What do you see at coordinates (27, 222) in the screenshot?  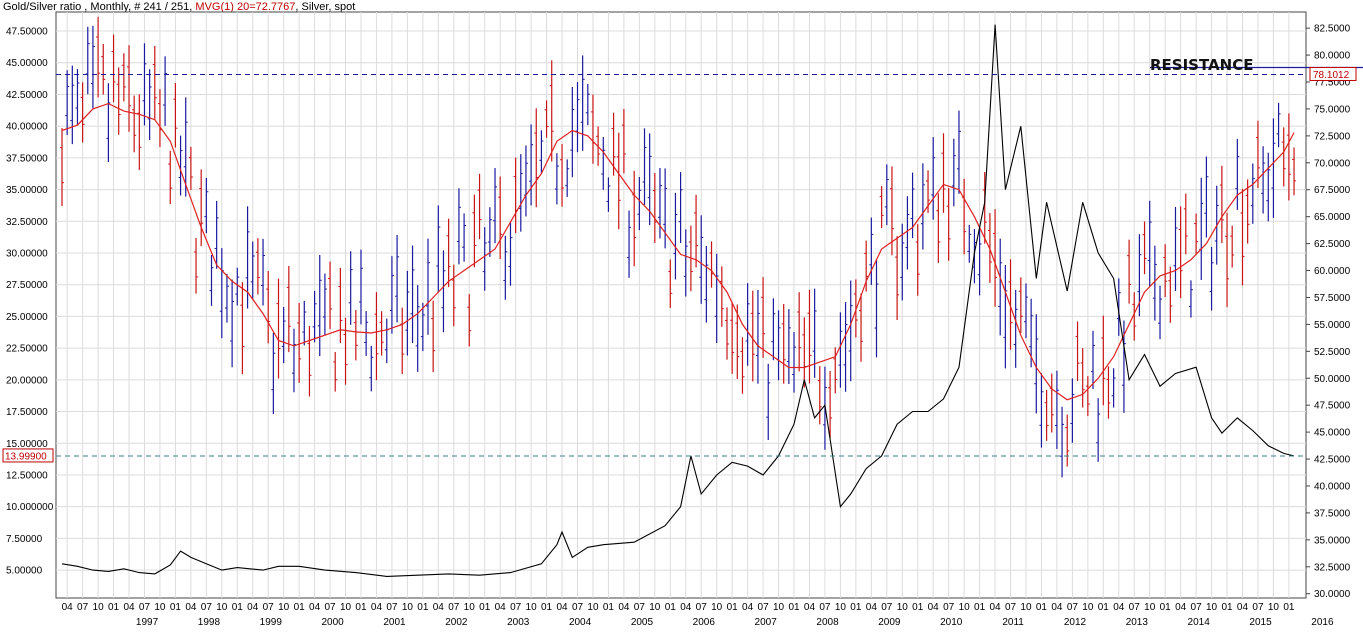 I see `left-axis-tick-label: 32.50000` at bounding box center [27, 222].